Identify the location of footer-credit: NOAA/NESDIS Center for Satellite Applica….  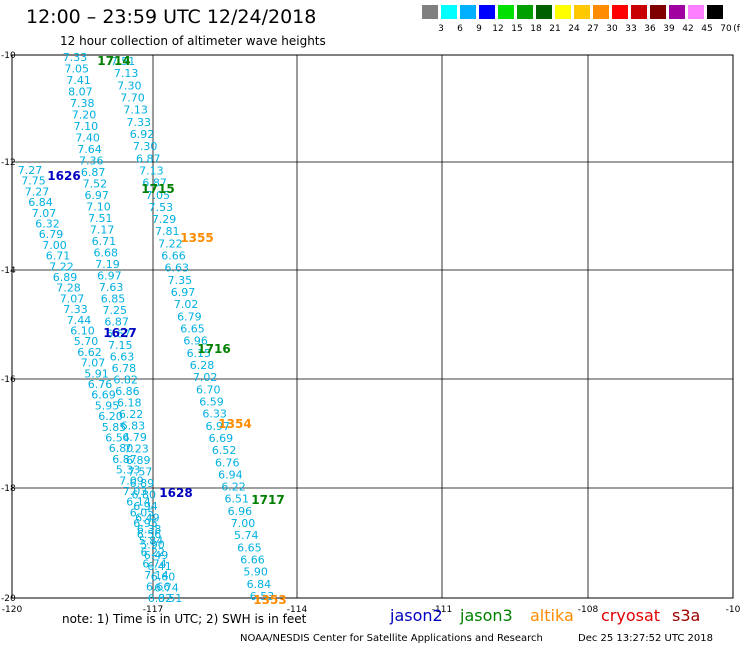
(391, 638).